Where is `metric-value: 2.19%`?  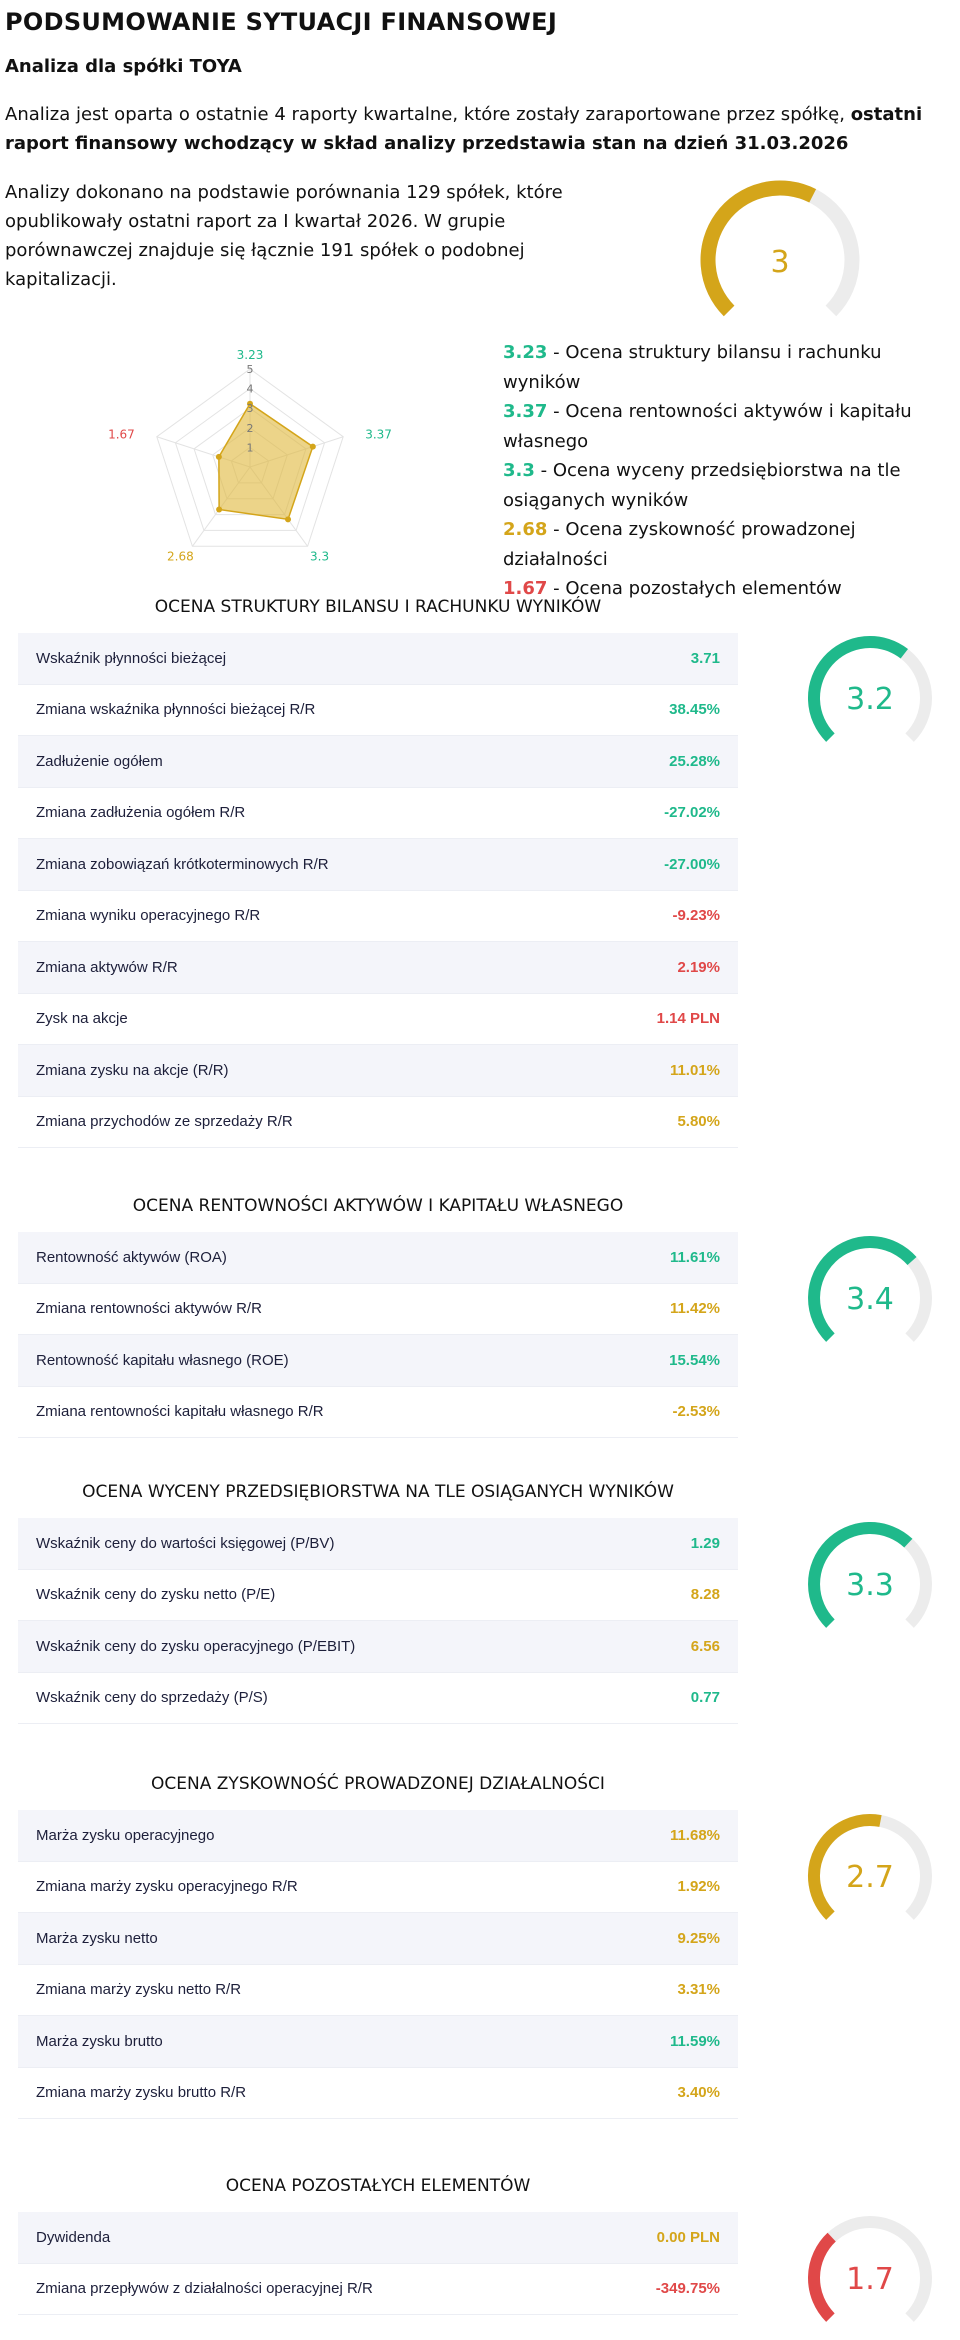
metric-value: 2.19% is located at coordinates (698, 967).